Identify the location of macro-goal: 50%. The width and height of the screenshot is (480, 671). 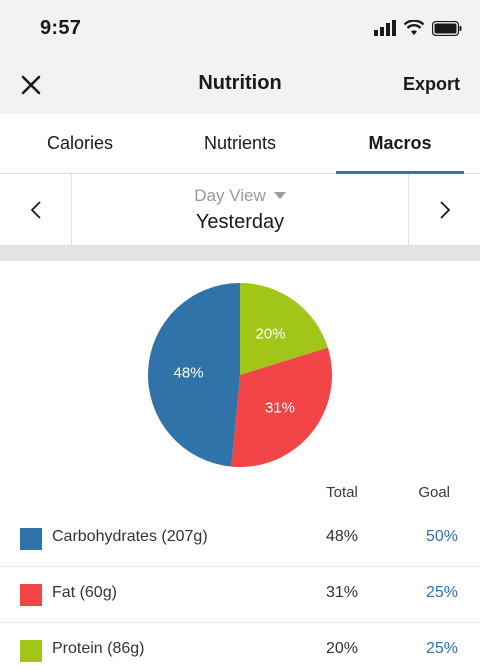
(441, 536).